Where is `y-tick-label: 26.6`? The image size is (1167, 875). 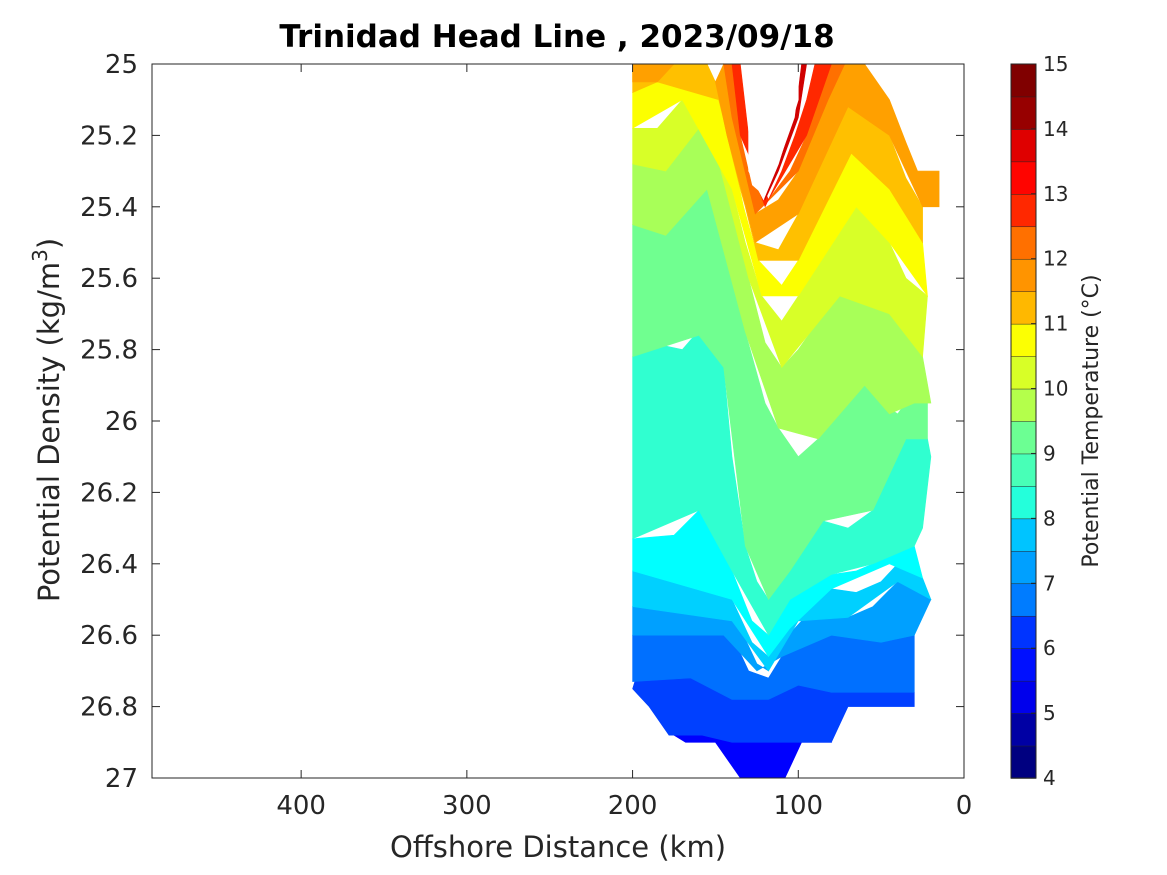 y-tick-label: 26.6 is located at coordinates (109, 636).